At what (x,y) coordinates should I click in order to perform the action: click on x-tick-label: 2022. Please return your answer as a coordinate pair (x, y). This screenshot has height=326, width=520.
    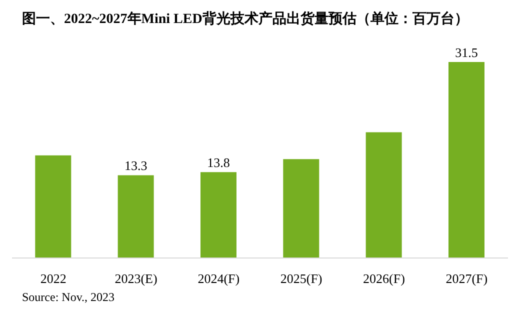
    Looking at the image, I should click on (53, 278).